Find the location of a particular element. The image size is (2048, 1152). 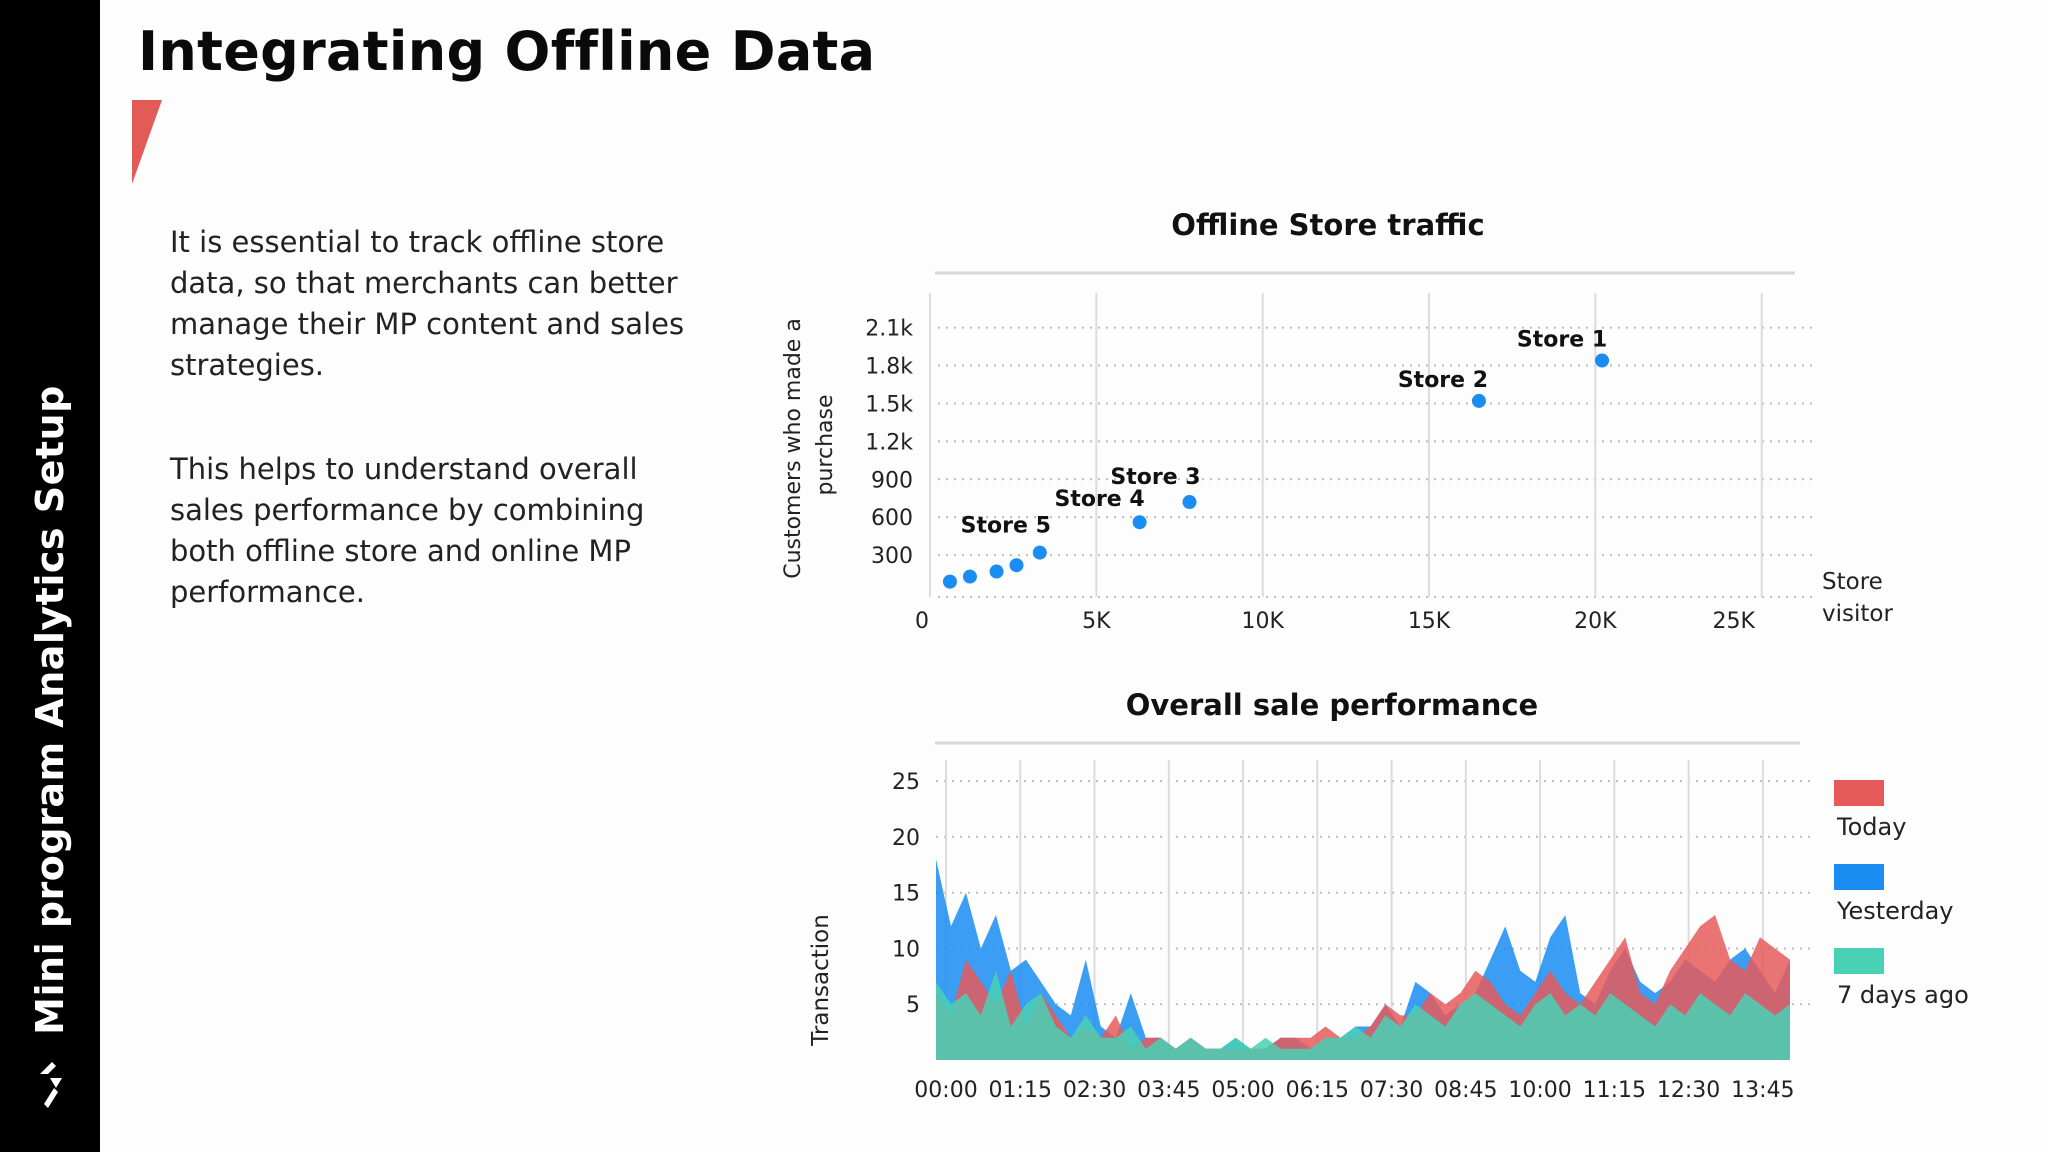

y-axis-ticks: 5 10 15 20 25 is located at coordinates (906, 894).